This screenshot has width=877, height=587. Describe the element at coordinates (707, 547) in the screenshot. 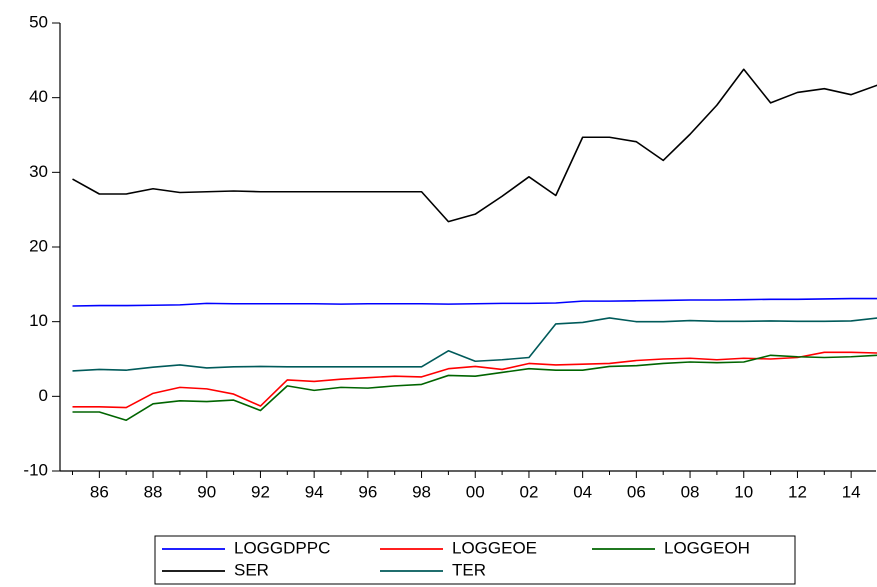

I see `legend-label: LOGGEOH` at that location.